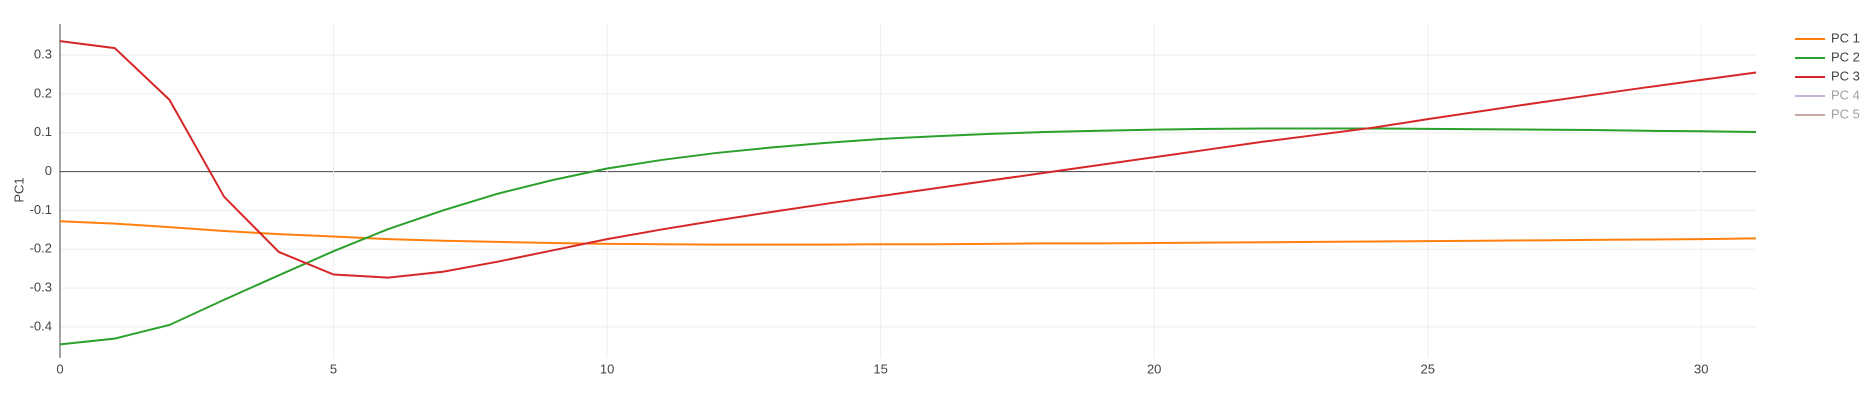 Image resolution: width=1873 pixels, height=400 pixels. What do you see at coordinates (43, 131) in the screenshot?
I see `y-tick-label: 0.1` at bounding box center [43, 131].